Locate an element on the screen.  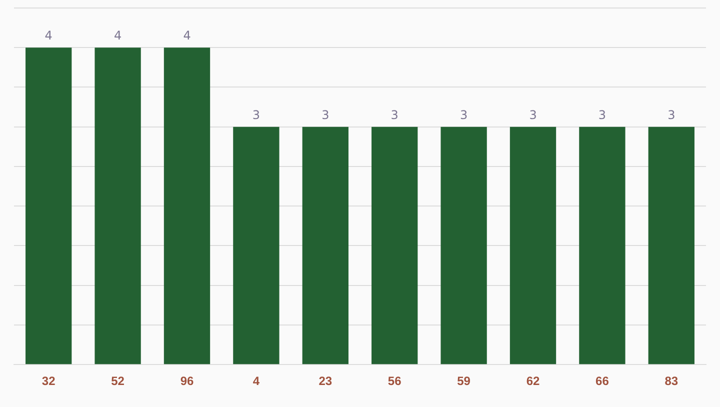
x-tick-label: 83 is located at coordinates (671, 381).